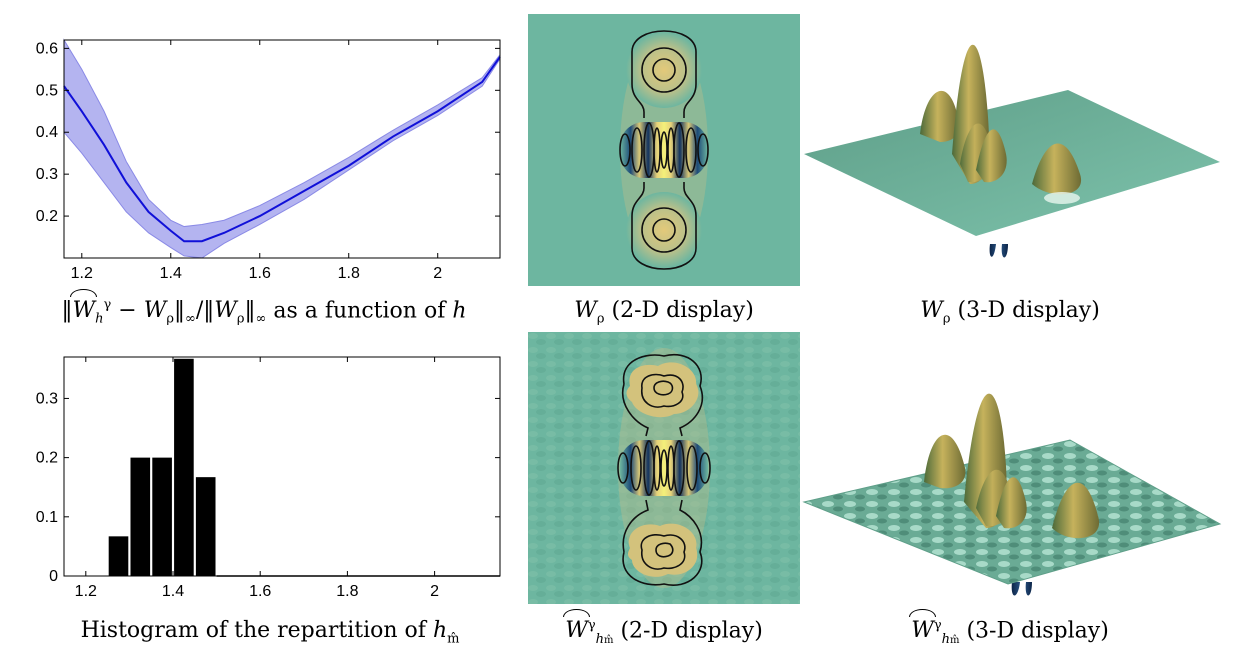 The width and height of the screenshot is (1235, 661). Describe the element at coordinates (1010, 312) in the screenshot. I see `w-rho-3d-caption: Wρ (3-D display)` at that location.